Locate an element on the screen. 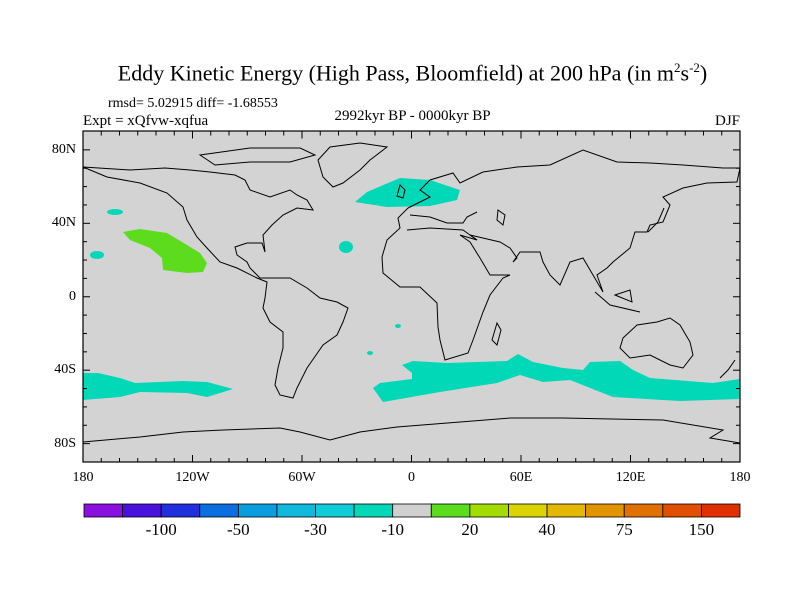 The image size is (800, 600). colorbar-label: 75 is located at coordinates (624, 529).